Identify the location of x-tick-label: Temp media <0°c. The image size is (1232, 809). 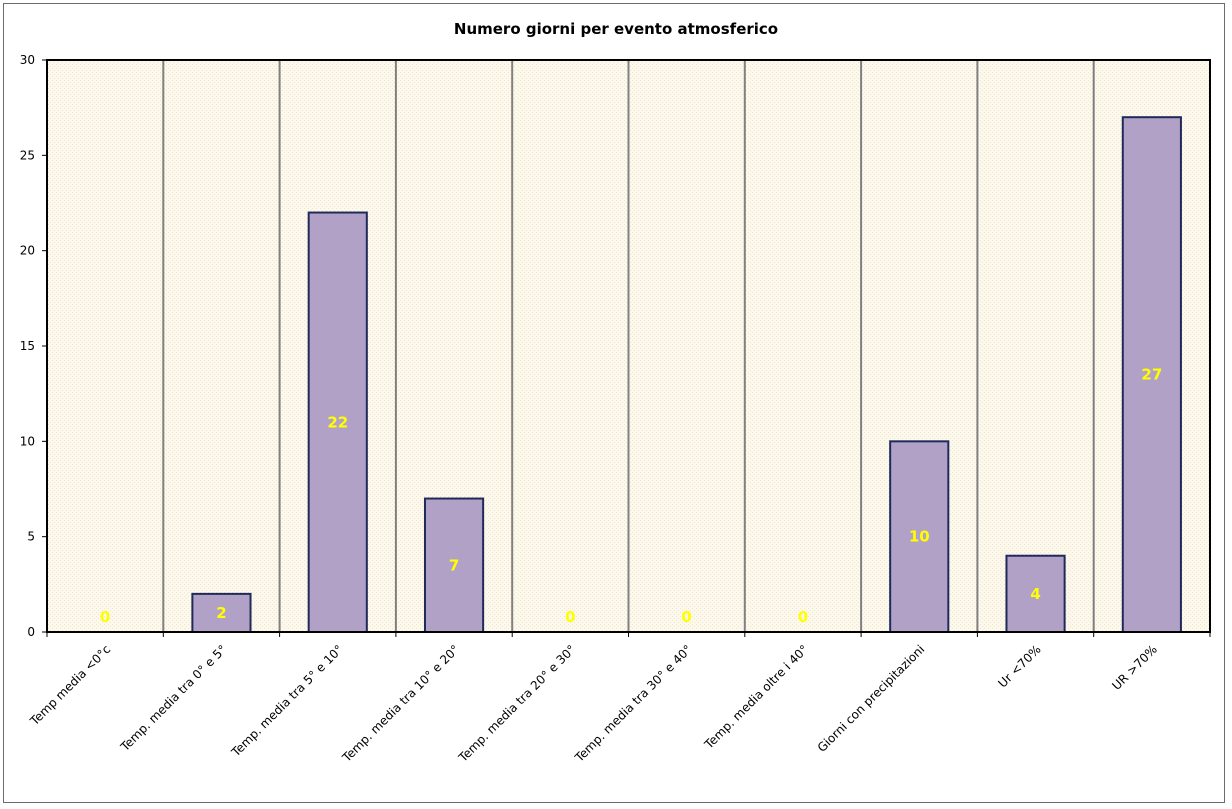
(70, 685).